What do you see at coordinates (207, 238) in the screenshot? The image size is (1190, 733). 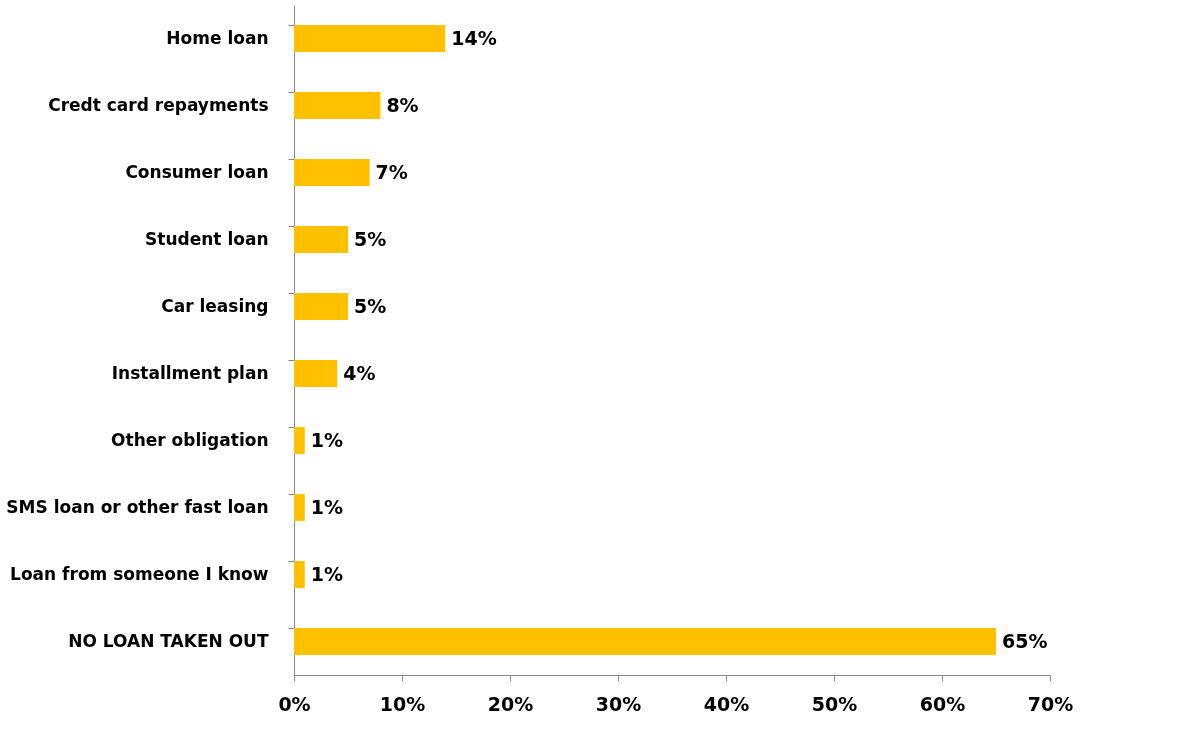 I see `y-tick-label: Student loan` at bounding box center [207, 238].